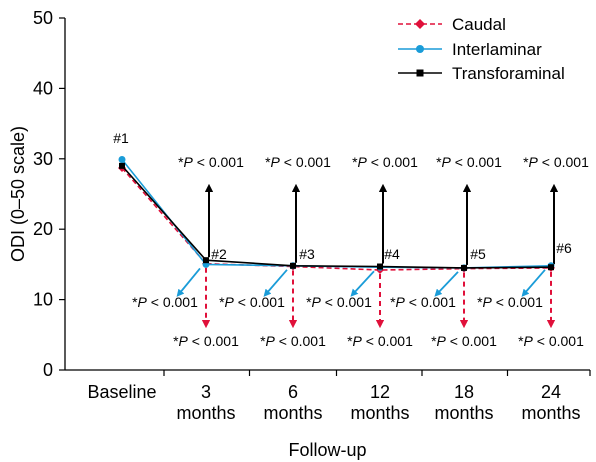 The width and height of the screenshot is (596, 462). What do you see at coordinates (479, 24) in the screenshot?
I see `legend-label-caudal: Caudal` at bounding box center [479, 24].